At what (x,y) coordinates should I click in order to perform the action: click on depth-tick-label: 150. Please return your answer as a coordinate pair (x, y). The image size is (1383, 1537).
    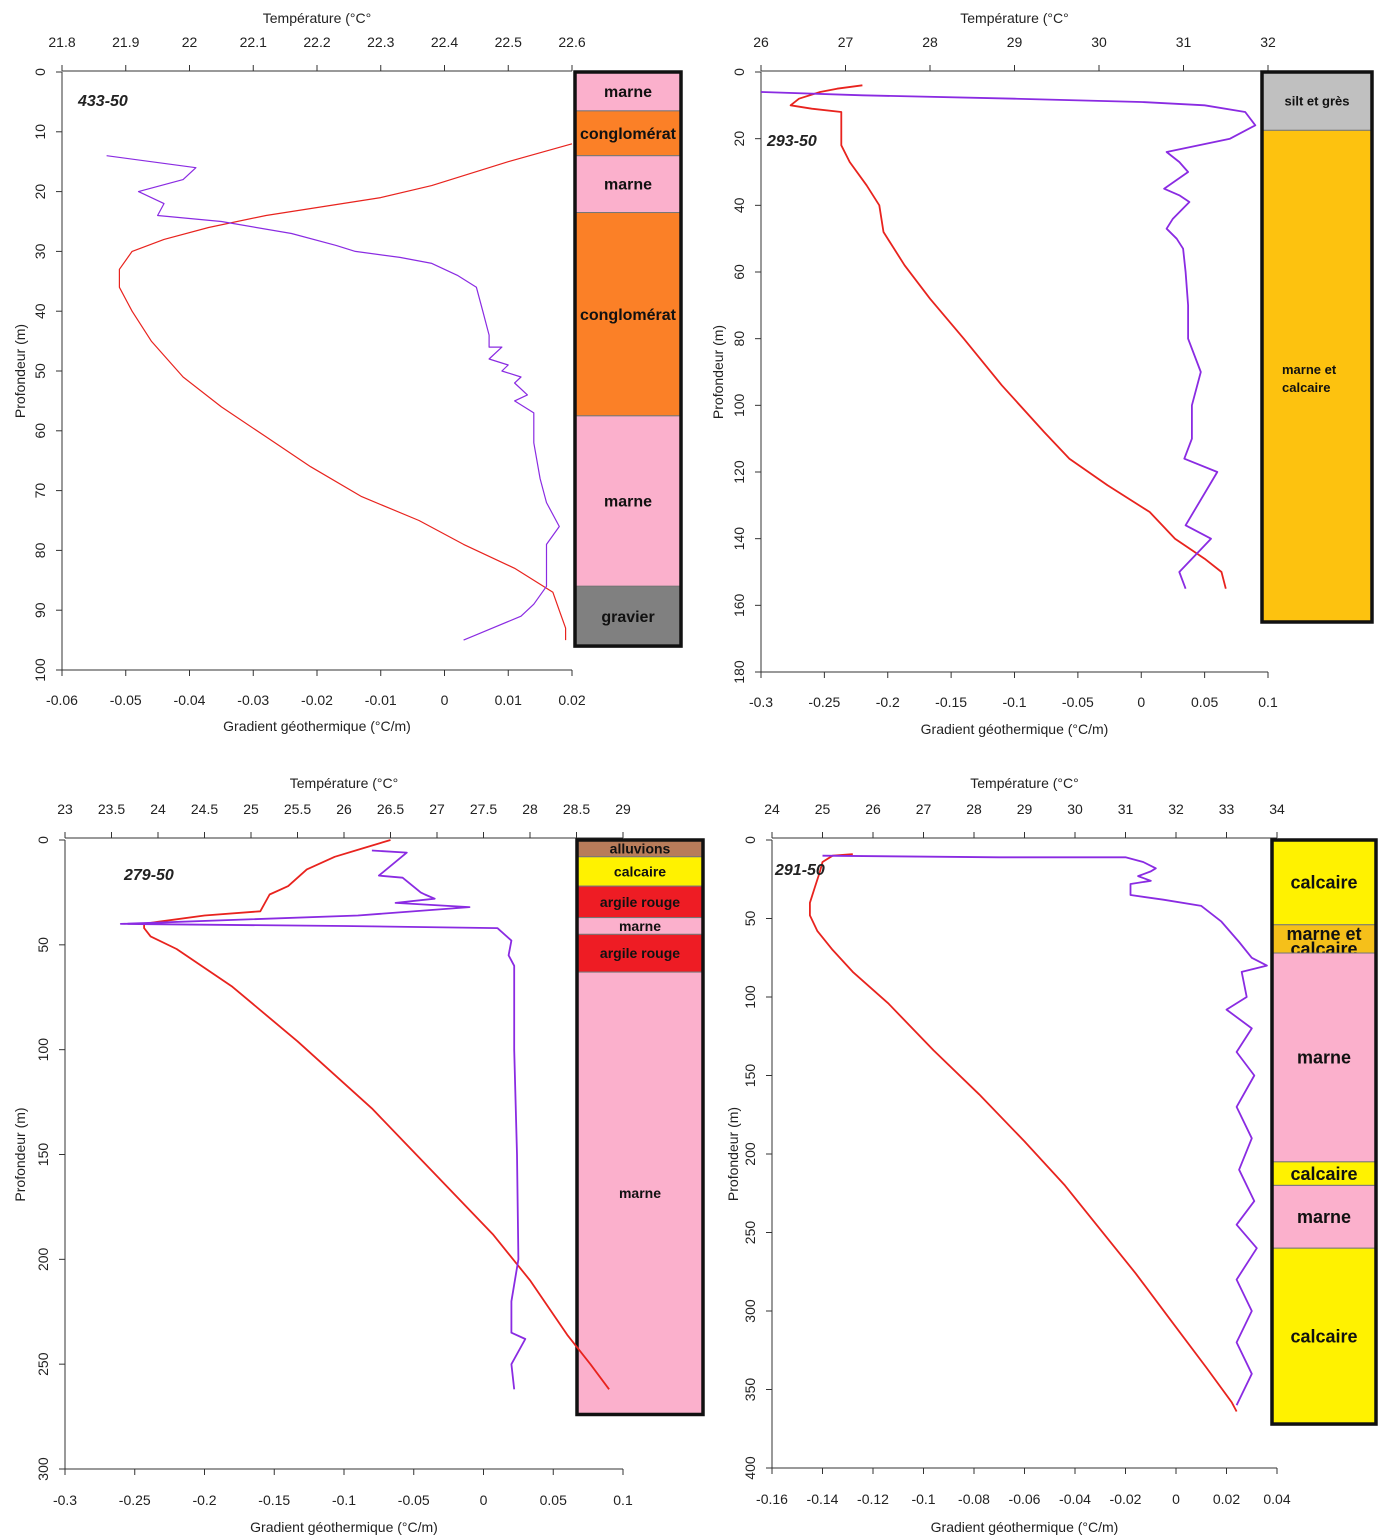
    Looking at the image, I should click on (750, 1076).